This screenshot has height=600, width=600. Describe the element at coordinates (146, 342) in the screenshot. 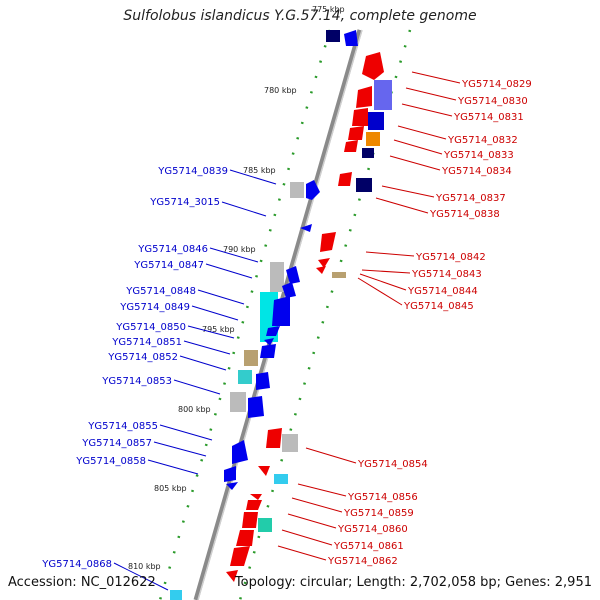

I see `gene-label: YG5714_0851` at that location.